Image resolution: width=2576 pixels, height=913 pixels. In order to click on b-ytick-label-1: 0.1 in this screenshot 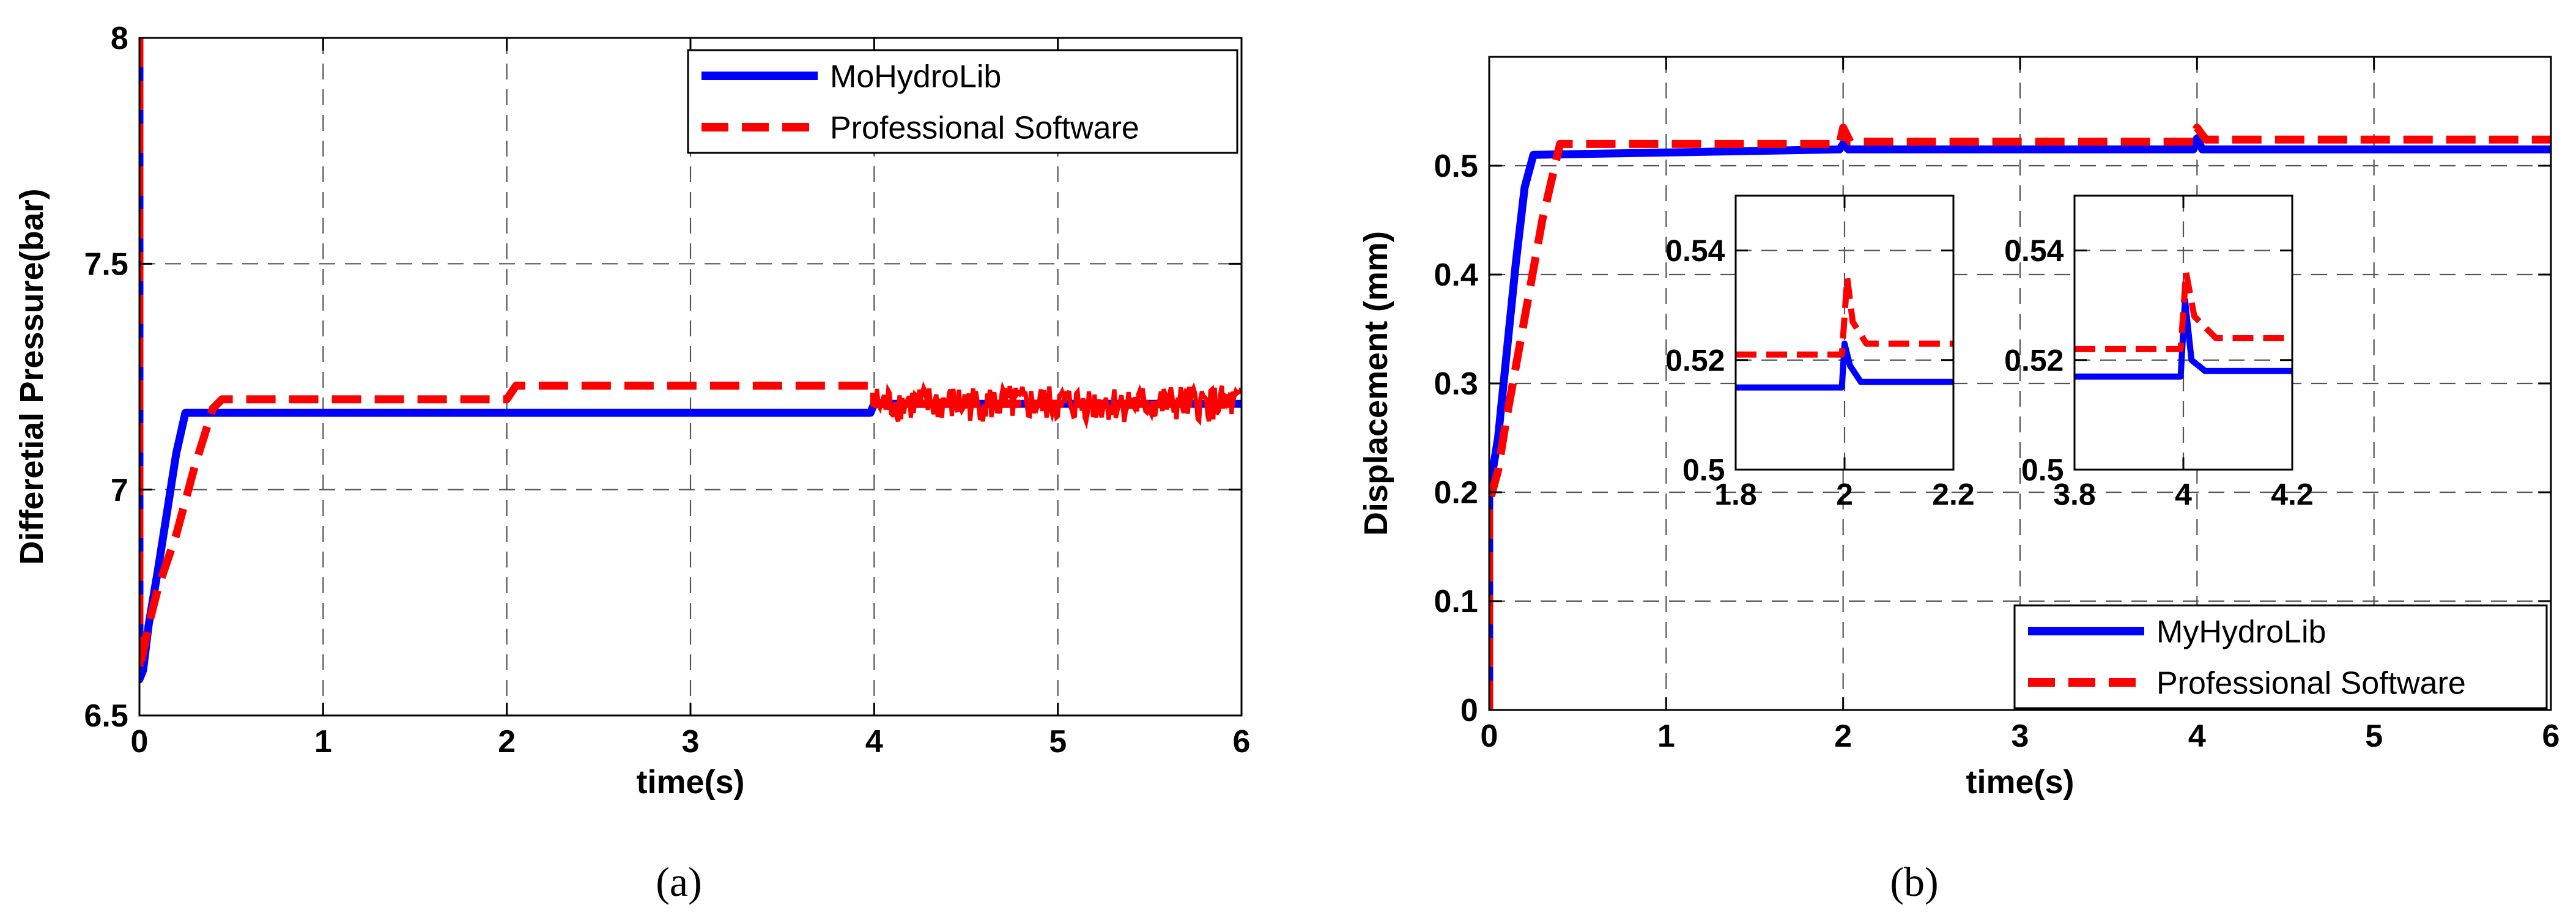, I will do `click(1456, 601)`.